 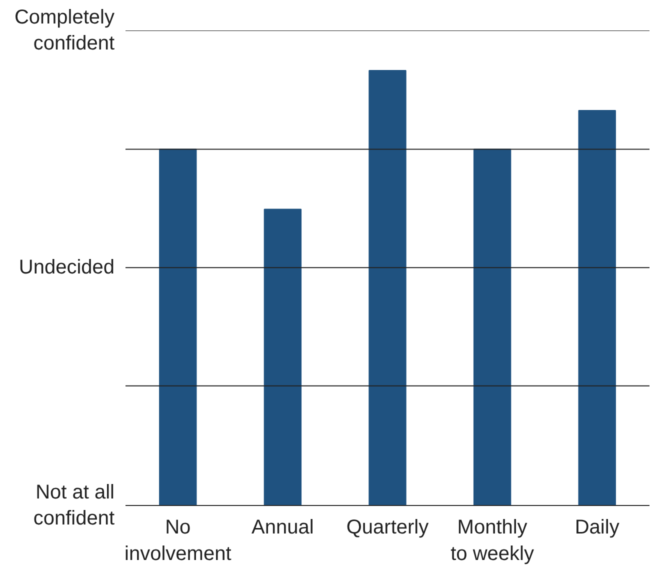 I want to click on x-tick-label: Daily, so click(x=597, y=527).